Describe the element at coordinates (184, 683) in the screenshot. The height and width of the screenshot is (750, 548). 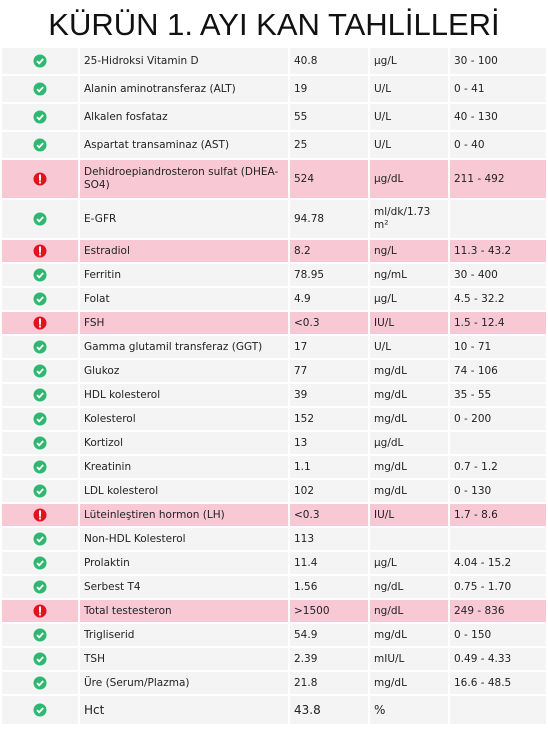
I see `test-name: Üre (Serum/Plazma)` at that location.